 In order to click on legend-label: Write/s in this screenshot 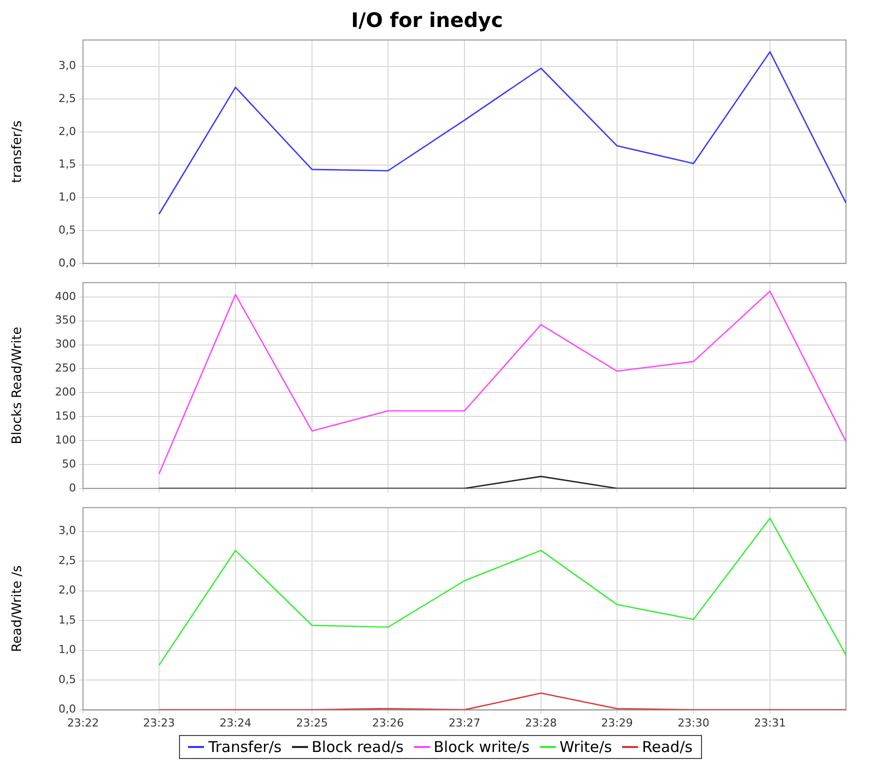, I will do `click(586, 747)`.